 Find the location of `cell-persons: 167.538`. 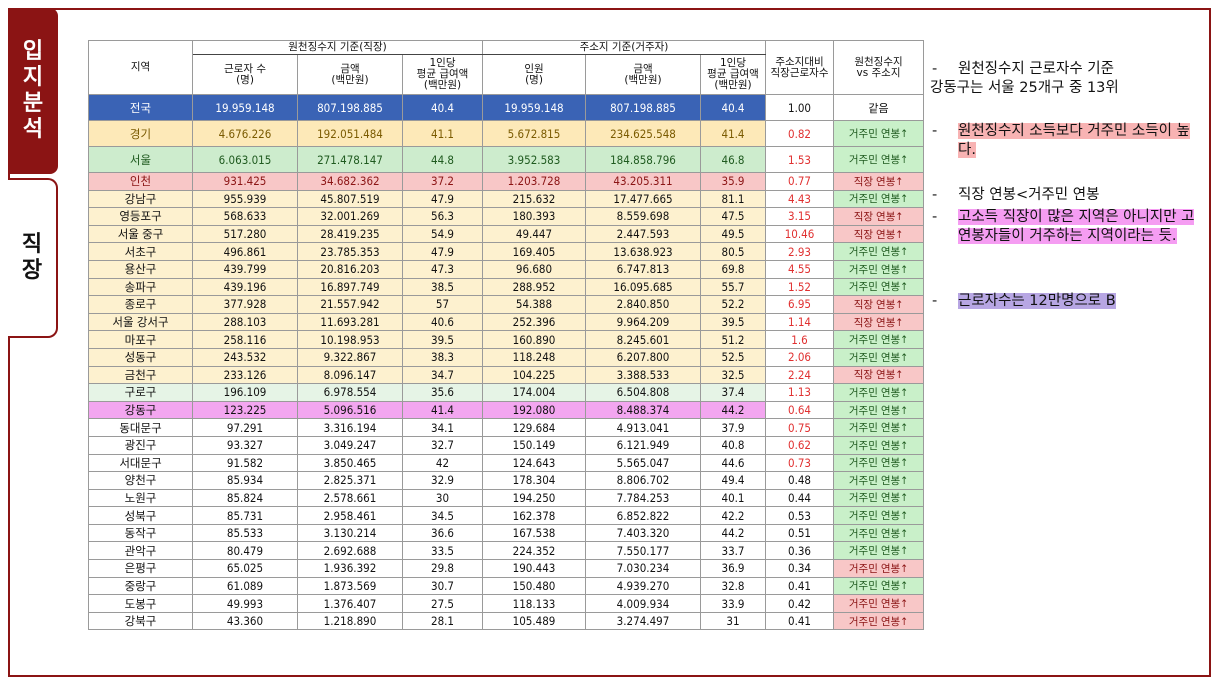

cell-persons: 167.538 is located at coordinates (534, 533).